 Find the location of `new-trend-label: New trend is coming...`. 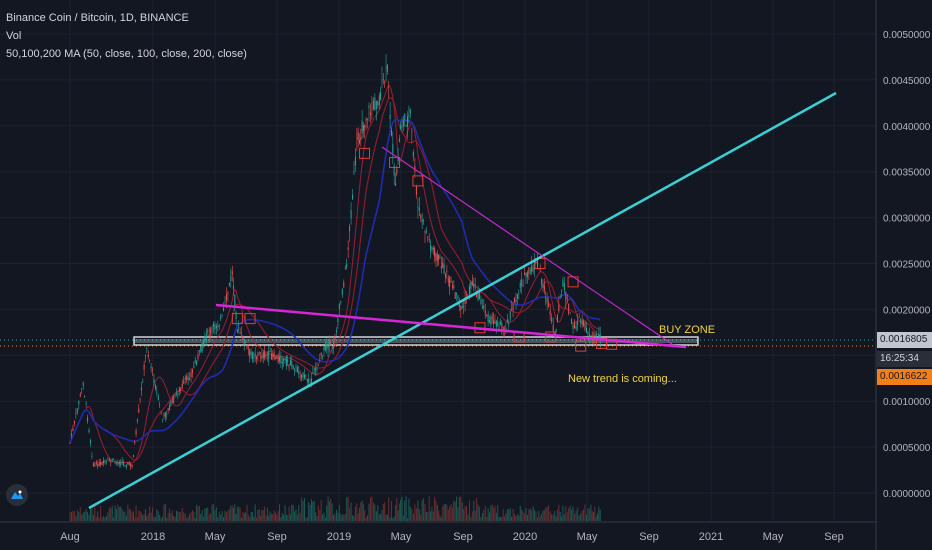

new-trend-label: New trend is coming... is located at coordinates (622, 379).